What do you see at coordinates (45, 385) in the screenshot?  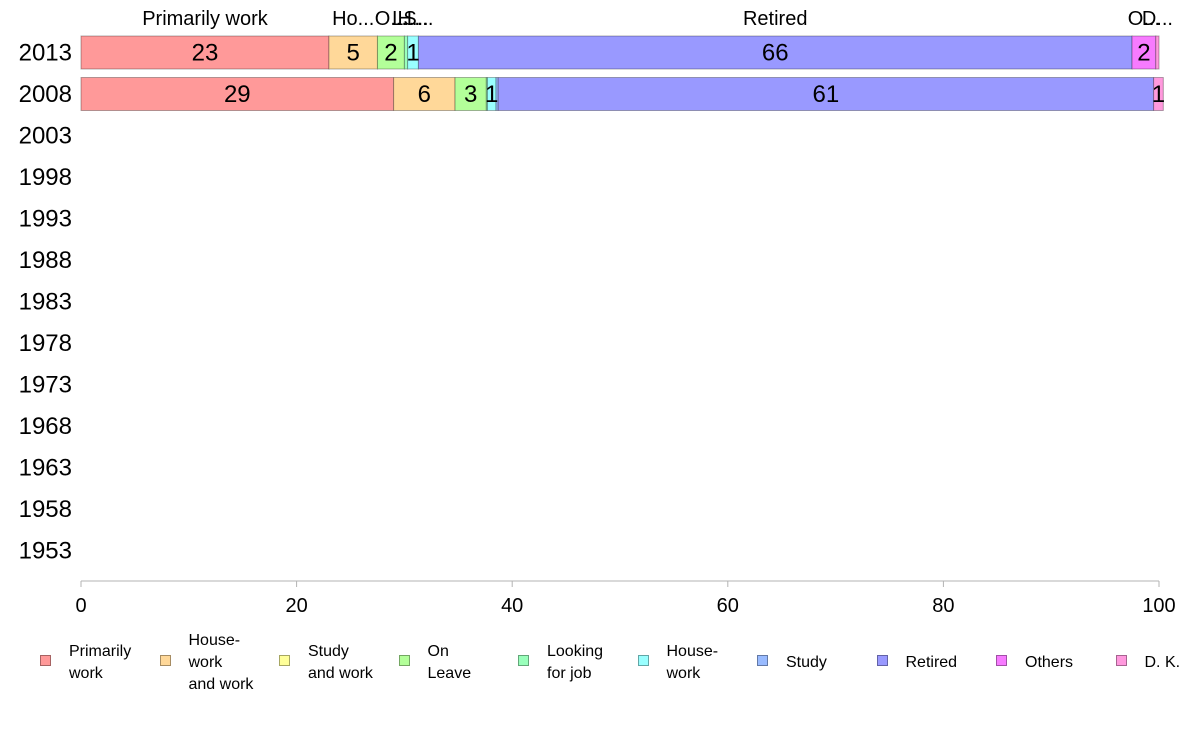 I see `y-tick-label-1973: 1973` at bounding box center [45, 385].